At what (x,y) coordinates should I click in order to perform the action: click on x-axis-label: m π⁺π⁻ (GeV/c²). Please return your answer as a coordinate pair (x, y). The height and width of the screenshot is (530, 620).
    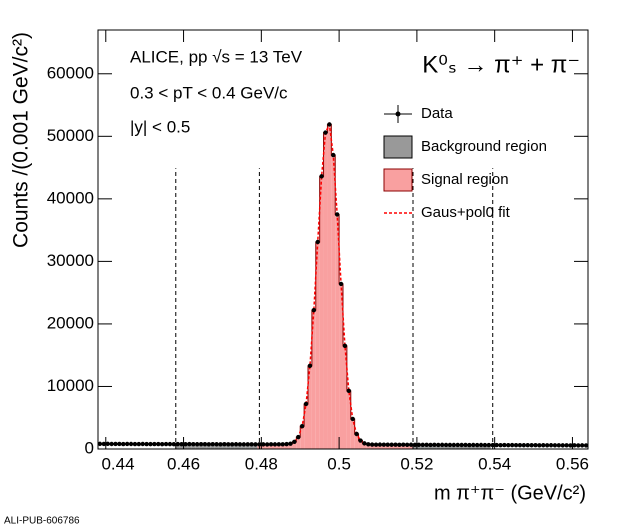
    Looking at the image, I should click on (510, 493).